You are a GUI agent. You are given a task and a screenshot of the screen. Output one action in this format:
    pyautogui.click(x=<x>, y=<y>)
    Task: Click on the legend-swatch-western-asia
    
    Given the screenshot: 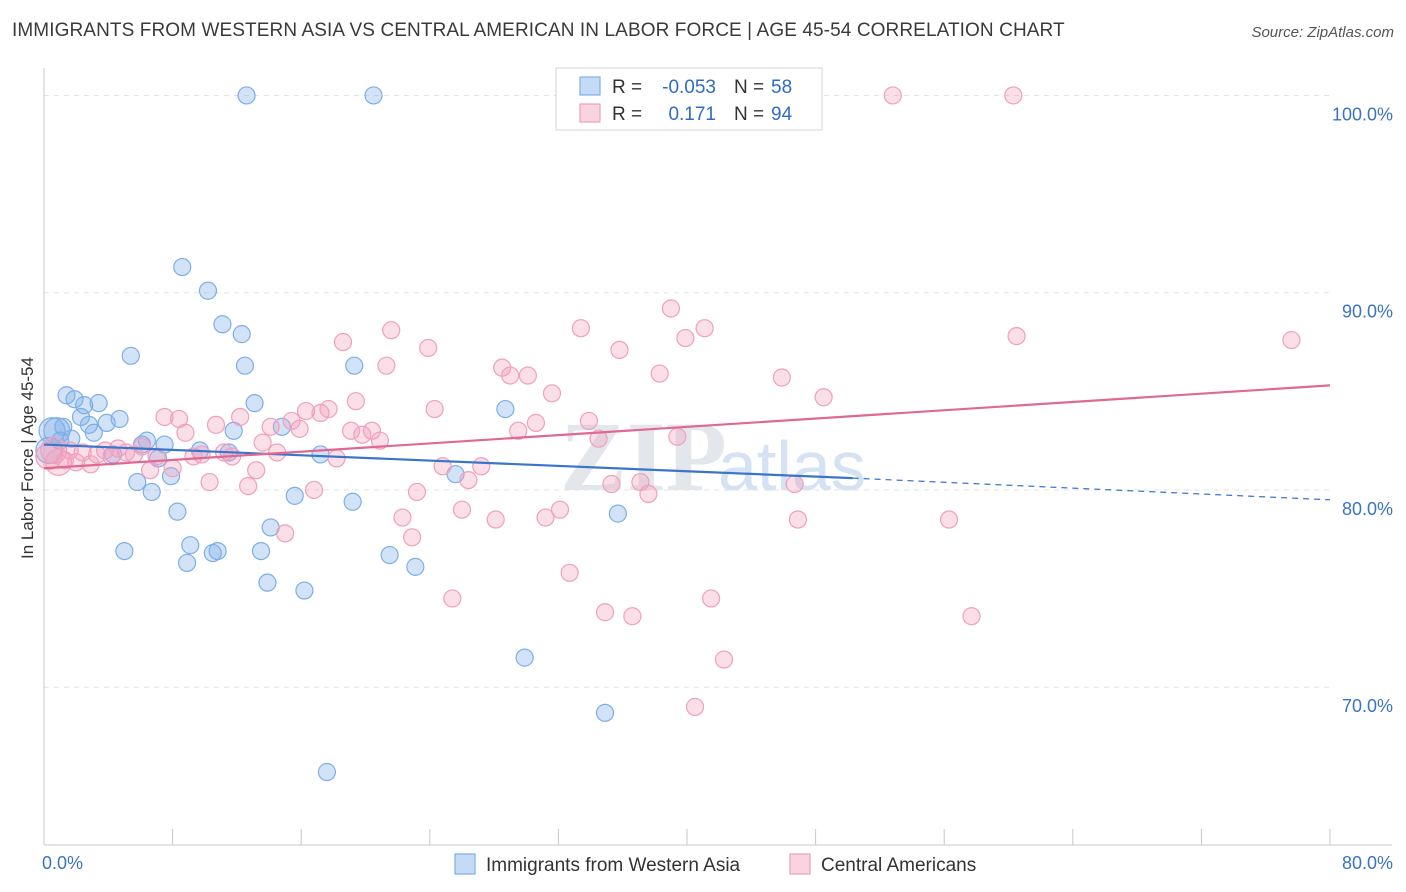 What is the action you would take?
    pyautogui.click(x=465, y=864)
    